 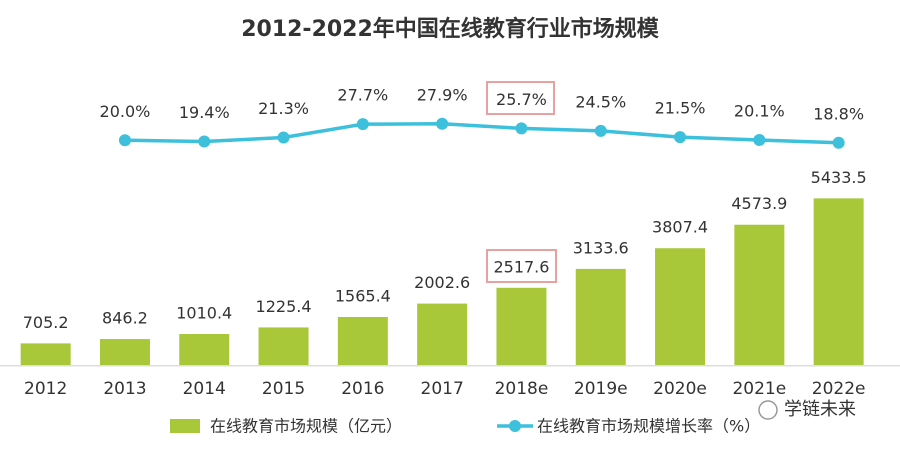 I want to click on line-value-label: 27.9%, so click(x=442, y=94).